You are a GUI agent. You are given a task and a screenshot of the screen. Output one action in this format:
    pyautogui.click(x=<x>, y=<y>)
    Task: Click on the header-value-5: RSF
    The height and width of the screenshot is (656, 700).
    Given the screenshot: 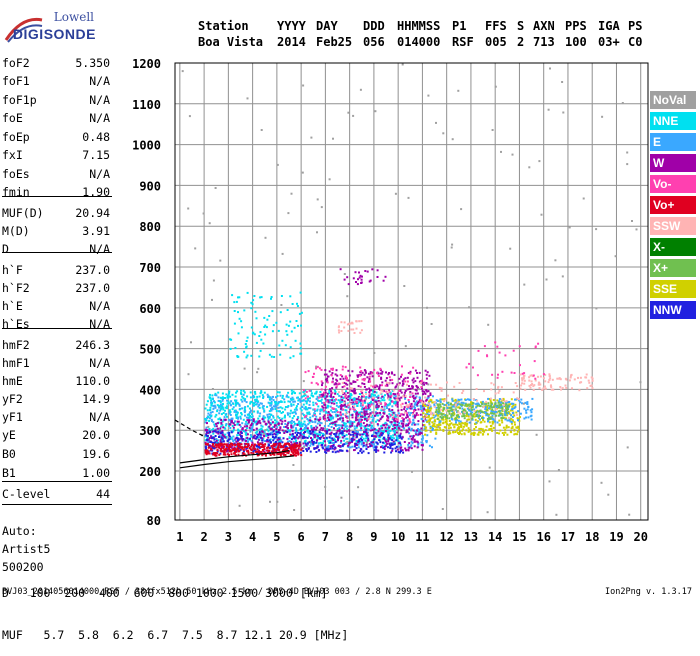 What is the action you would take?
    pyautogui.click(x=463, y=42)
    